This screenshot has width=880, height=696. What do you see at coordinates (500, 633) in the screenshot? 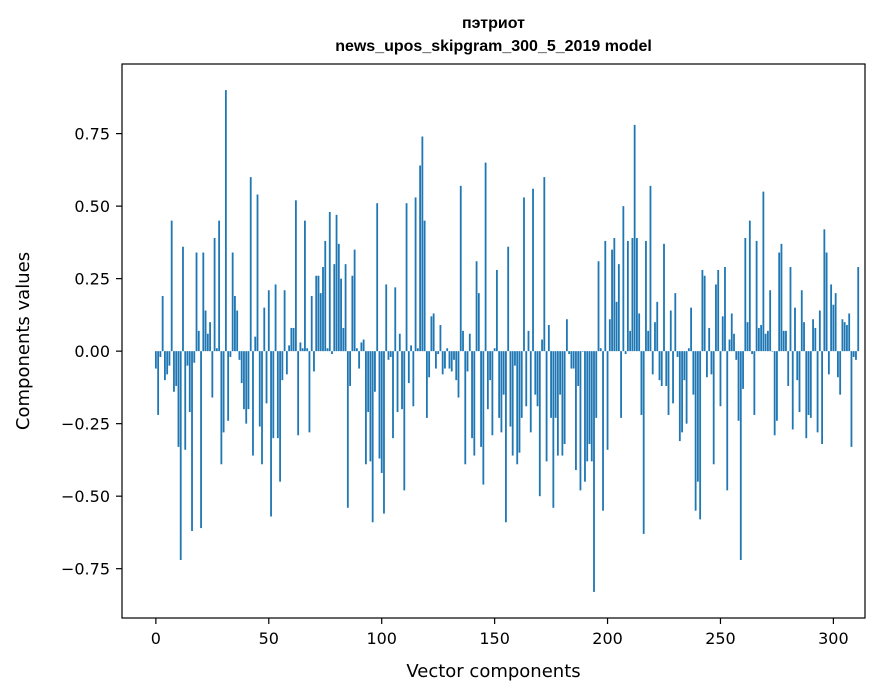
I see `x-axis-ticks: 0 50 100 150 200 250 300` at bounding box center [500, 633].